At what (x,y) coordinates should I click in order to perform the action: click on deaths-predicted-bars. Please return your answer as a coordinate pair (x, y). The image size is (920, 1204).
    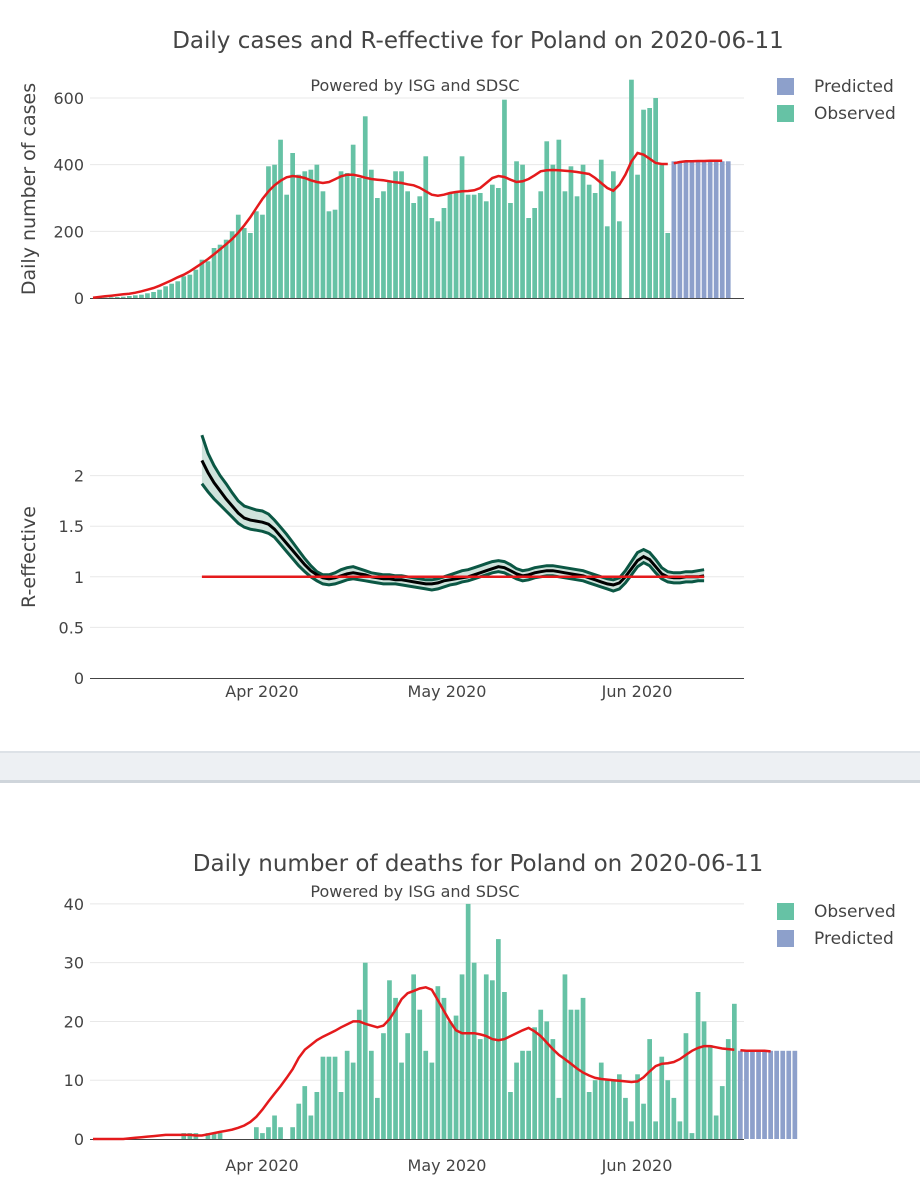
    Looking at the image, I should click on (767, 1095).